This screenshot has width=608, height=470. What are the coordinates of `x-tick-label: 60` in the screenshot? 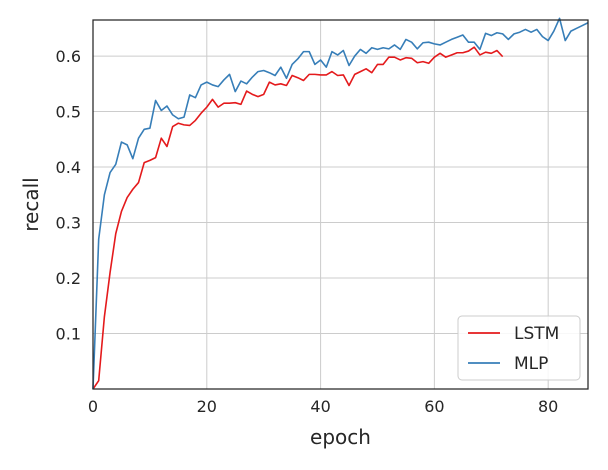 It's located at (434, 406).